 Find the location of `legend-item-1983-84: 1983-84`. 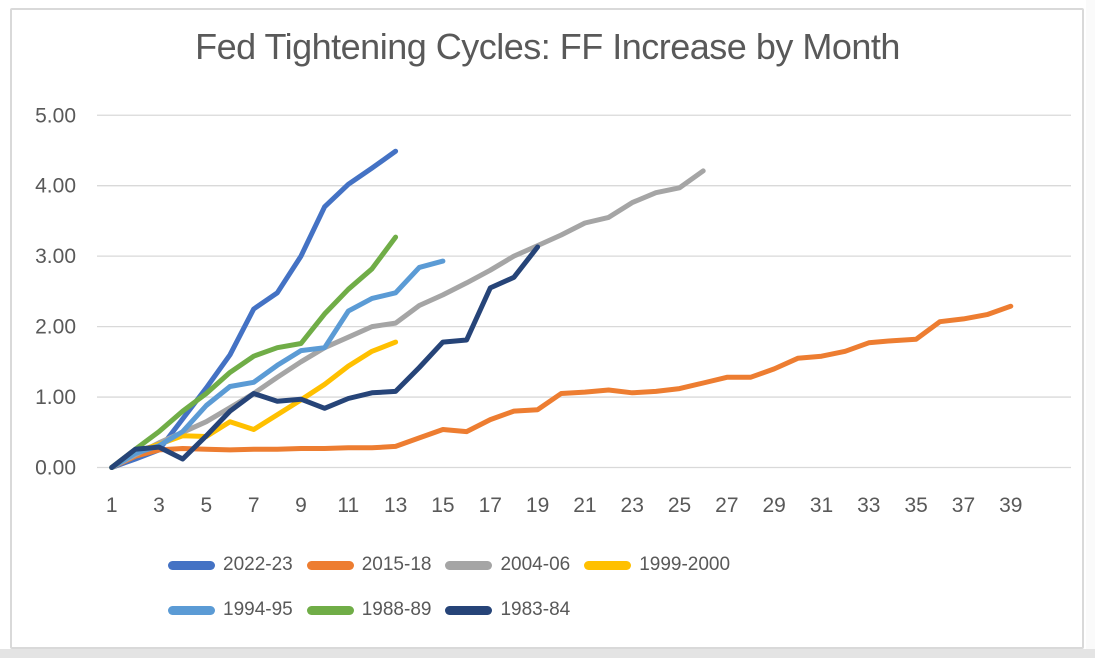

legend-item-1983-84: 1983-84 is located at coordinates (507, 610).